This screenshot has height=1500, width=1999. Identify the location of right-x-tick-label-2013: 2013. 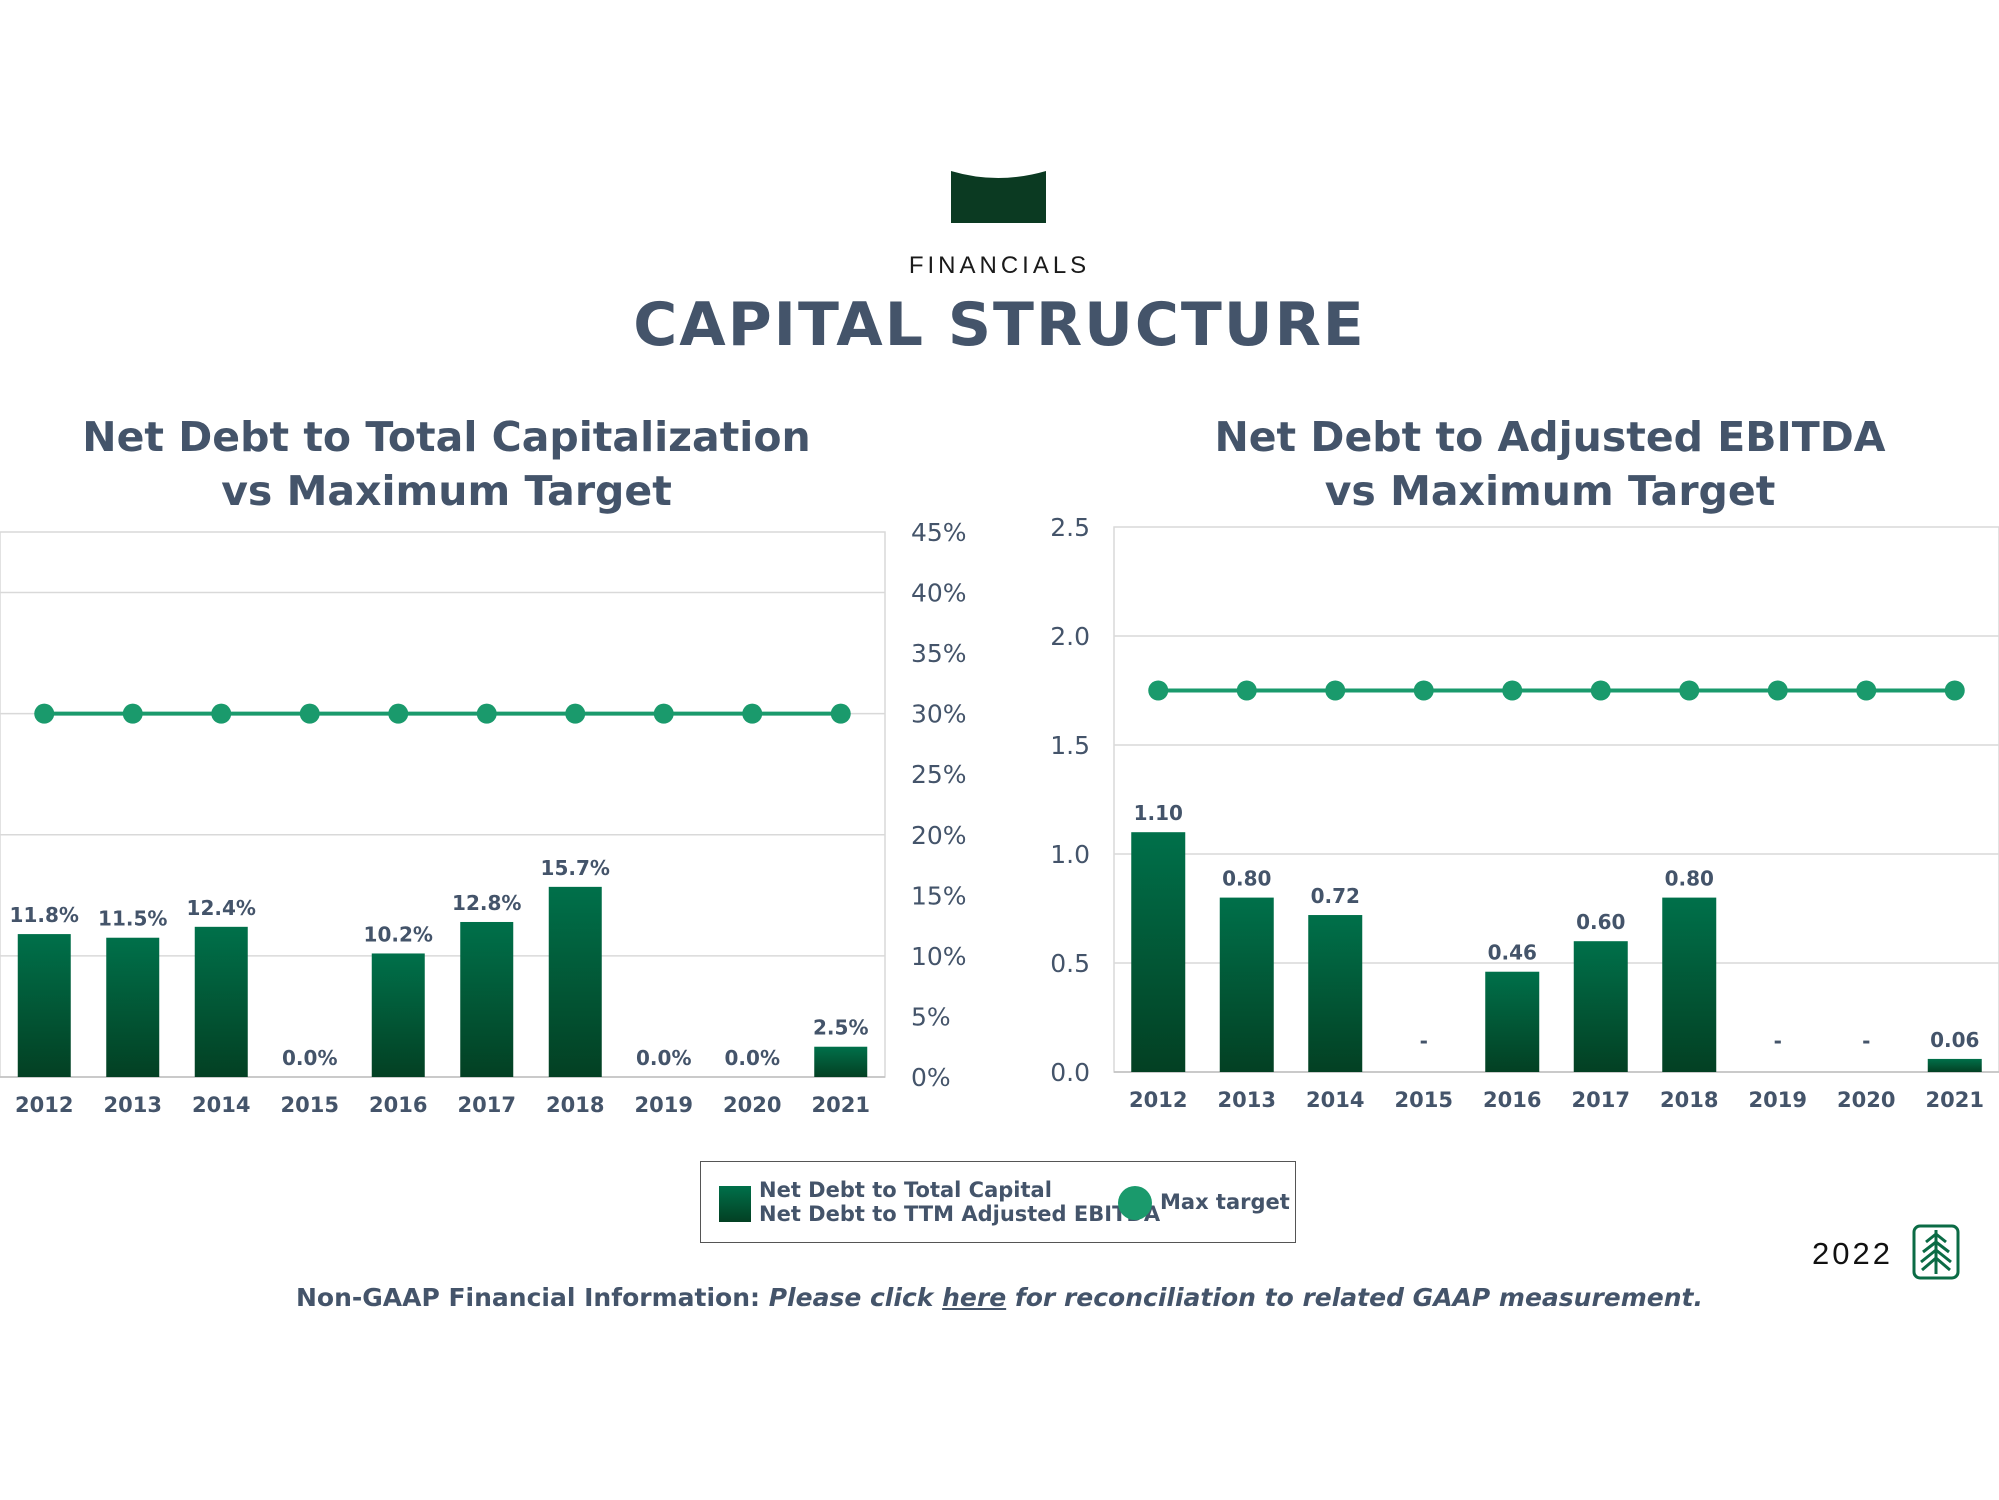
(1247, 1100).